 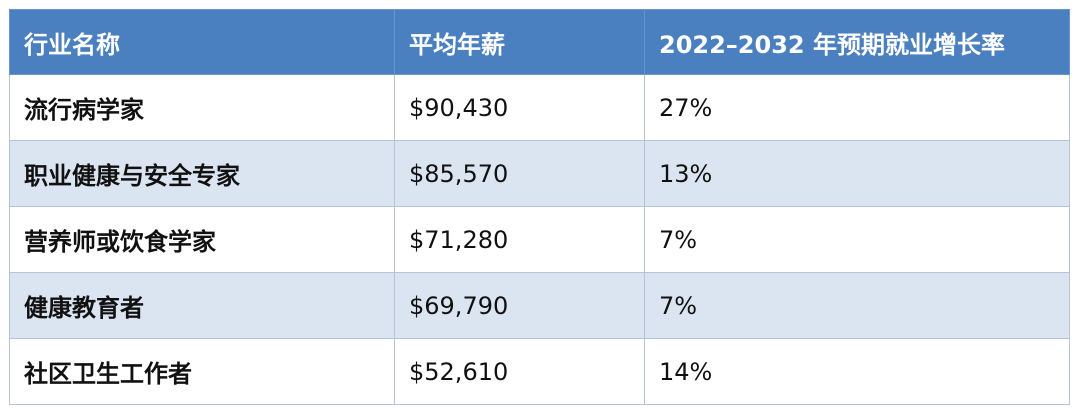 What do you see at coordinates (519, 42) in the screenshot?
I see `column-header-salary: 平均年薪` at bounding box center [519, 42].